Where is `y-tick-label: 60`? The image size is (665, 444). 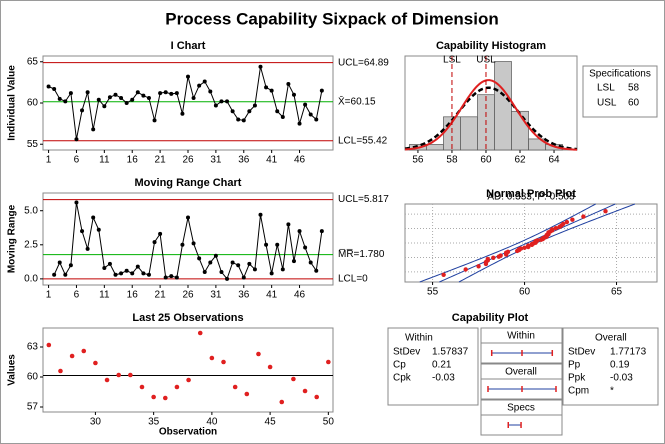 y-tick-label: 60 is located at coordinates (33, 103).